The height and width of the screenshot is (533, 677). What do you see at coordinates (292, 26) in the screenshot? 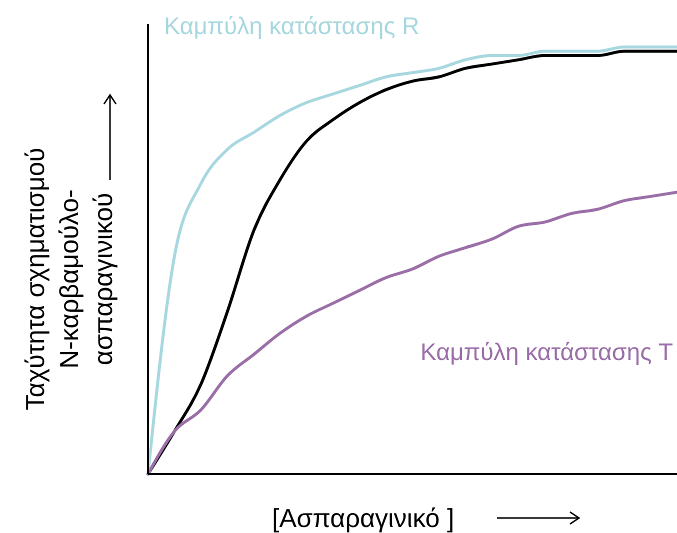
I see `series-label: Καμπύλη κατάστασης R` at bounding box center [292, 26].